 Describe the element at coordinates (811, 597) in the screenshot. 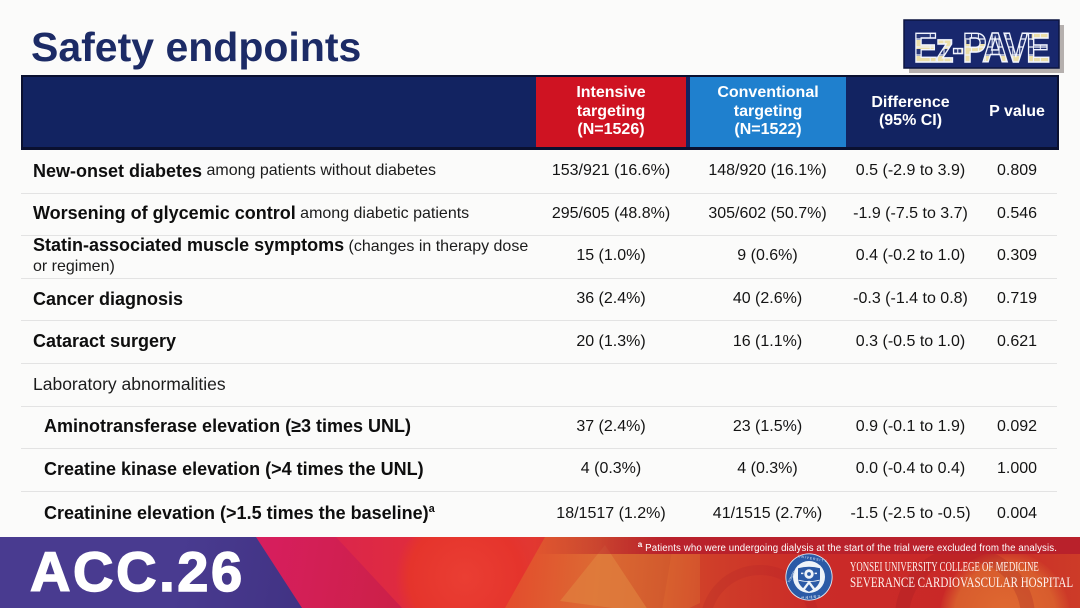

I see `svg-text: 연 세 대 학 교` at that location.